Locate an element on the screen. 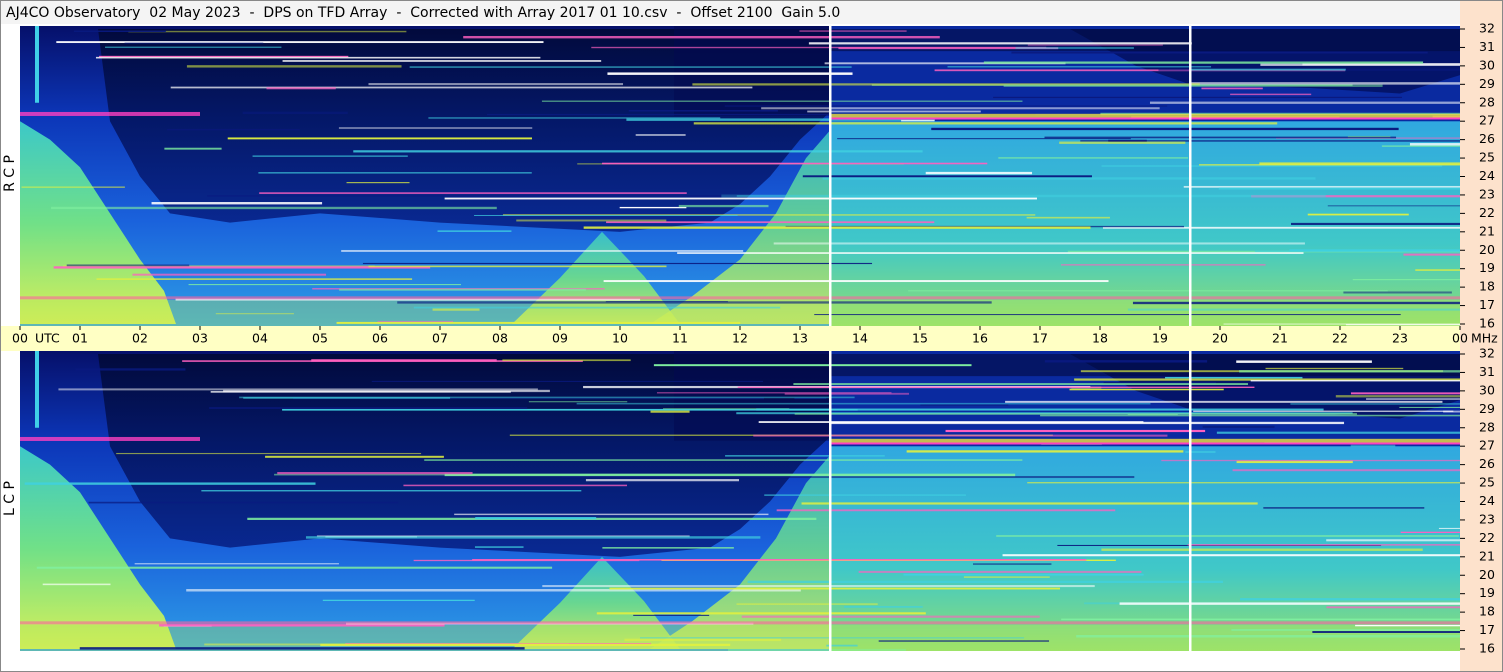 The width and height of the screenshot is (1503, 672). y-tick-label: 20 is located at coordinates (1487, 574).